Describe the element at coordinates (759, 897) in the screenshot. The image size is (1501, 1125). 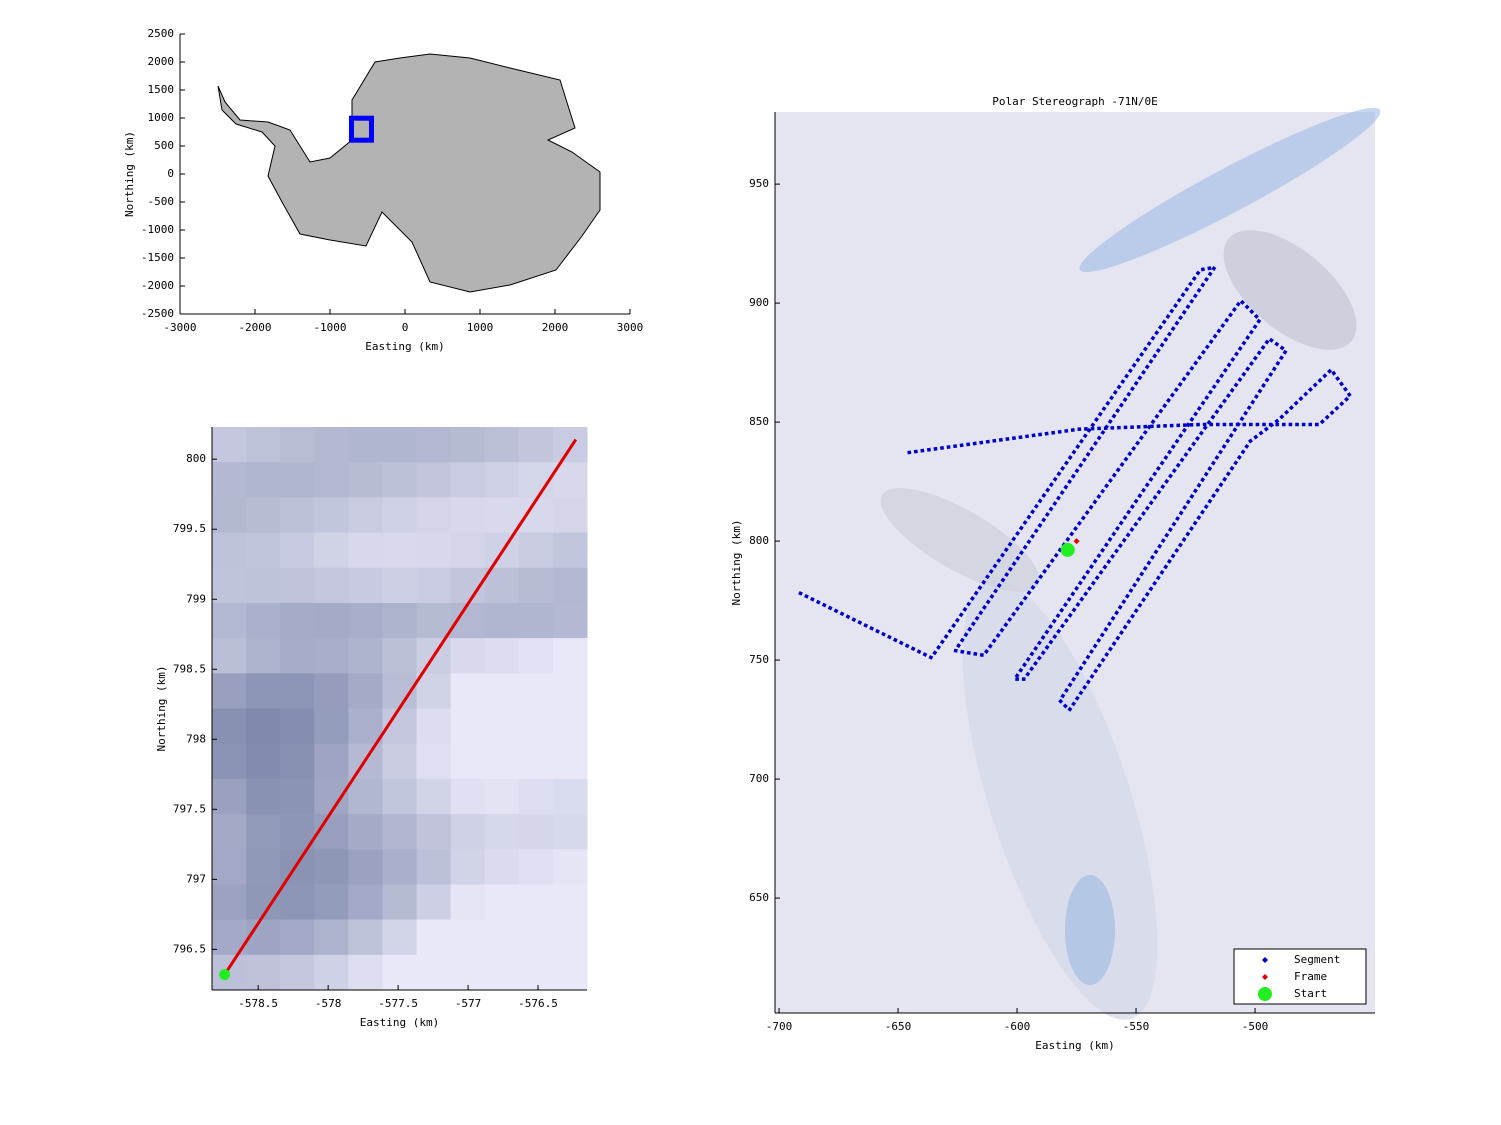
I see `y-tick-label: 650` at that location.